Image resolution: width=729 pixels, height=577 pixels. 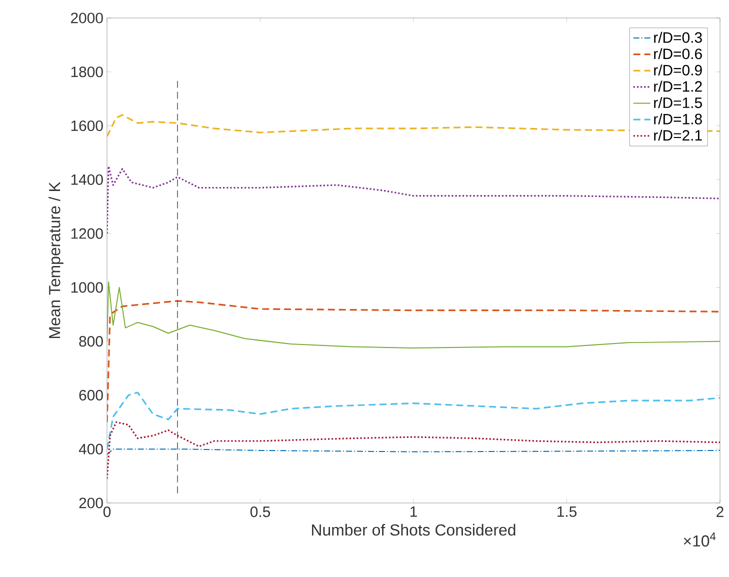 What do you see at coordinates (87, 233) in the screenshot?
I see `y-tick-label: 1200` at bounding box center [87, 233].